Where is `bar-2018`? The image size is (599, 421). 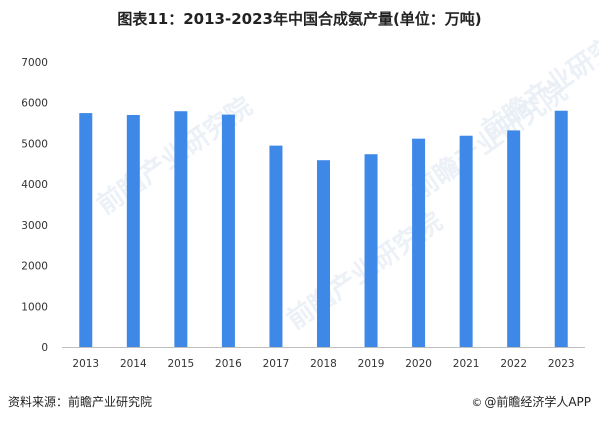 bar-2018 is located at coordinates (323, 253).